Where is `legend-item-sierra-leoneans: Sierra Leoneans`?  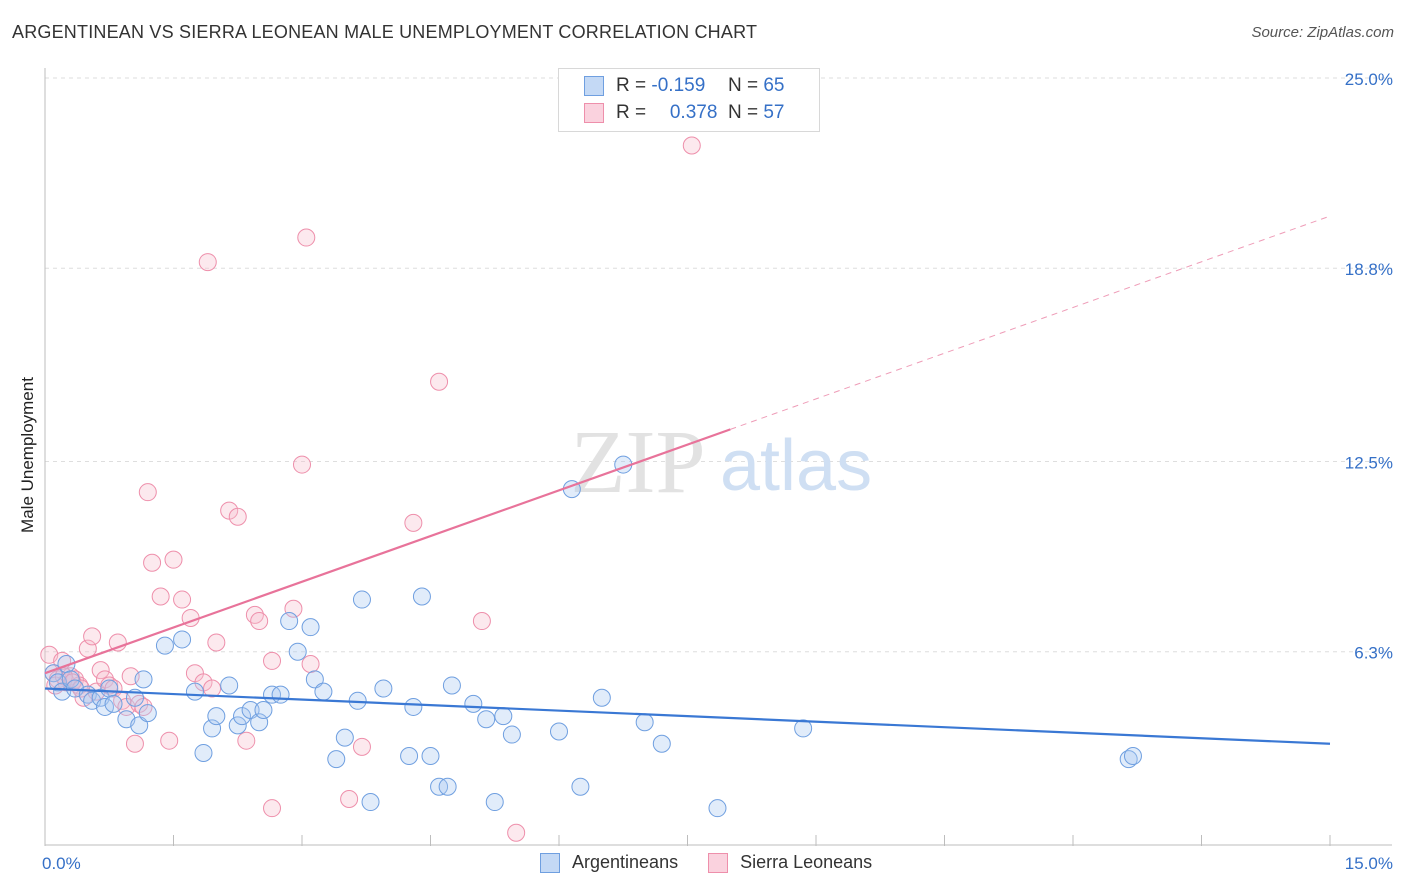
legend-item-sierra-leoneans: Sierra Leoneans is located at coordinates (790, 862).